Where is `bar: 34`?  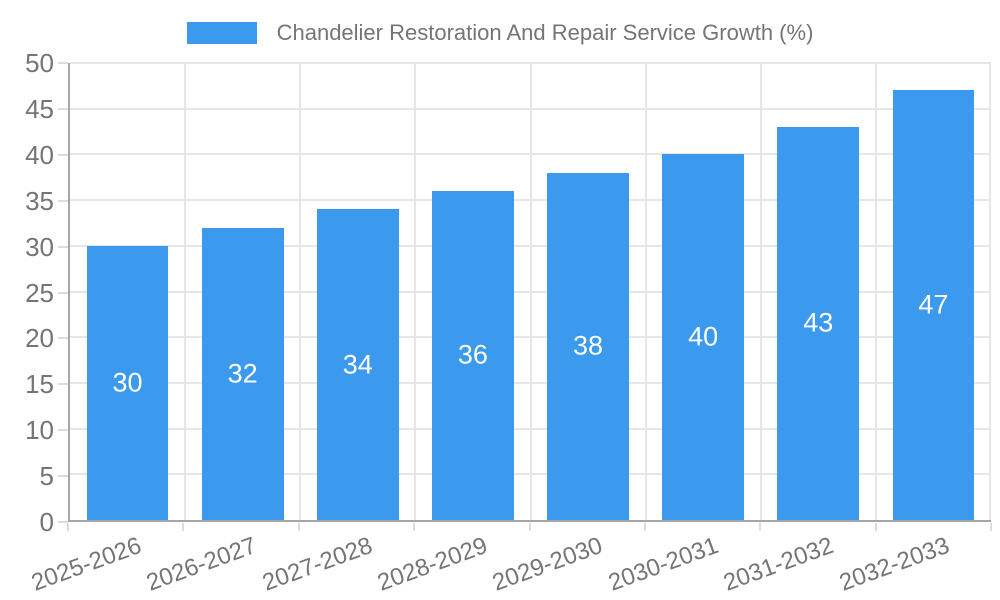
bar: 34 is located at coordinates (357, 364).